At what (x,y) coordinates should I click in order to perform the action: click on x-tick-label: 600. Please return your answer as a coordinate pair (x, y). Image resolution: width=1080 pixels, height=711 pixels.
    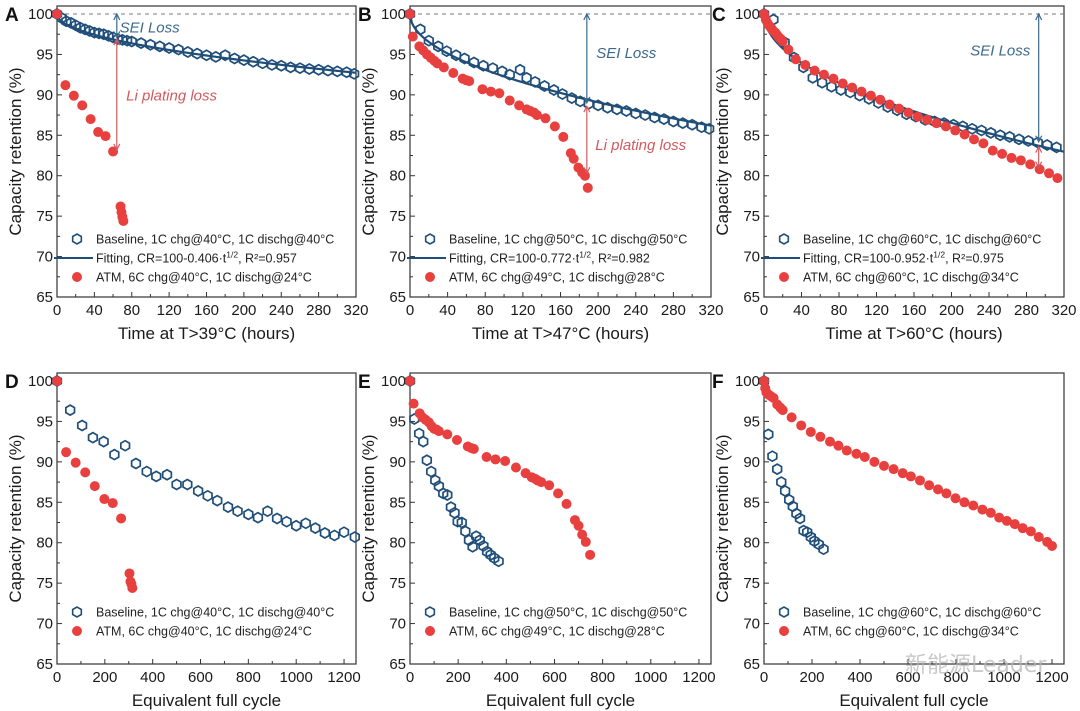
    Looking at the image, I should click on (907, 677).